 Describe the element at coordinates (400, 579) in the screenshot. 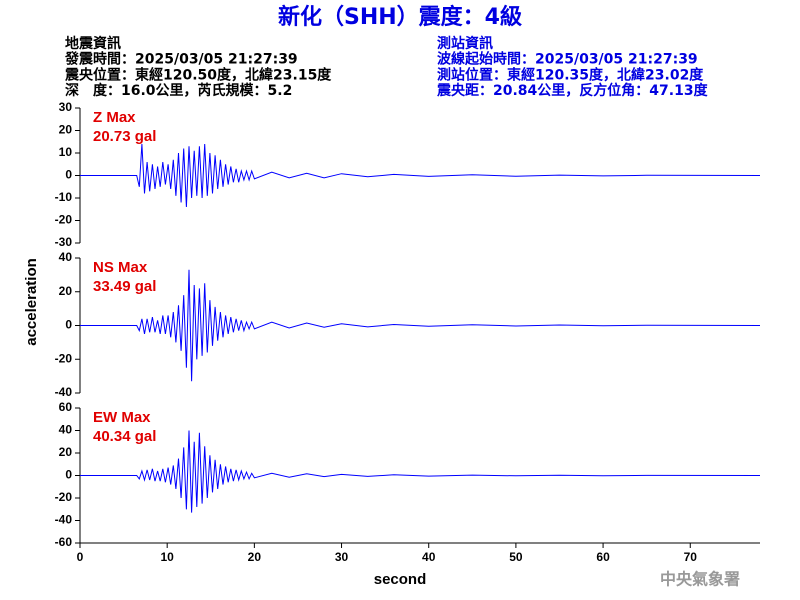

I see `x-axis-label: second` at that location.